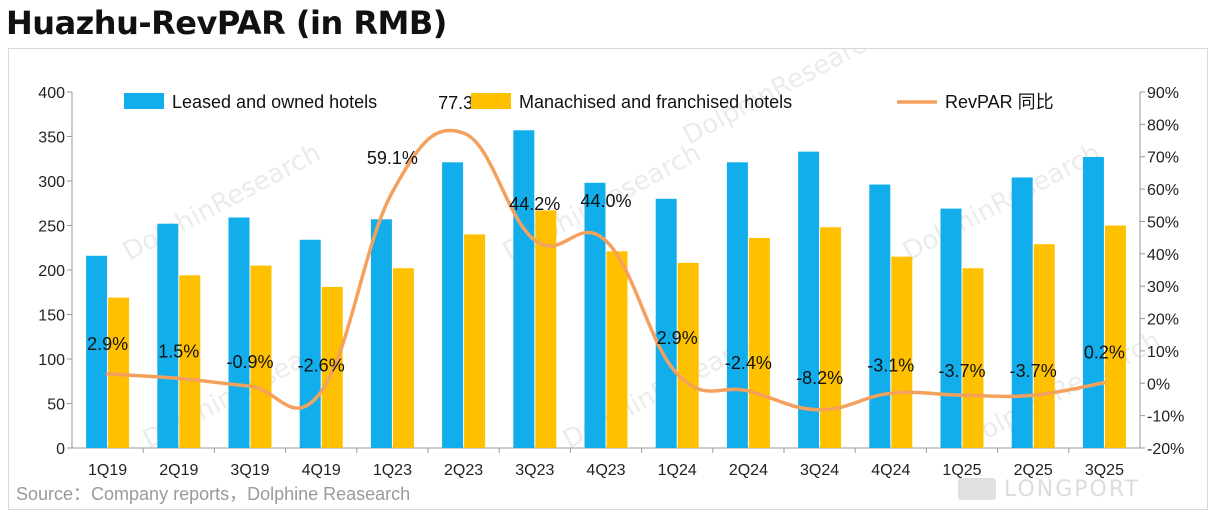 This screenshot has width=1214, height=516. What do you see at coordinates (321, 470) in the screenshot?
I see `x-tick-label: 4Q19` at bounding box center [321, 470].